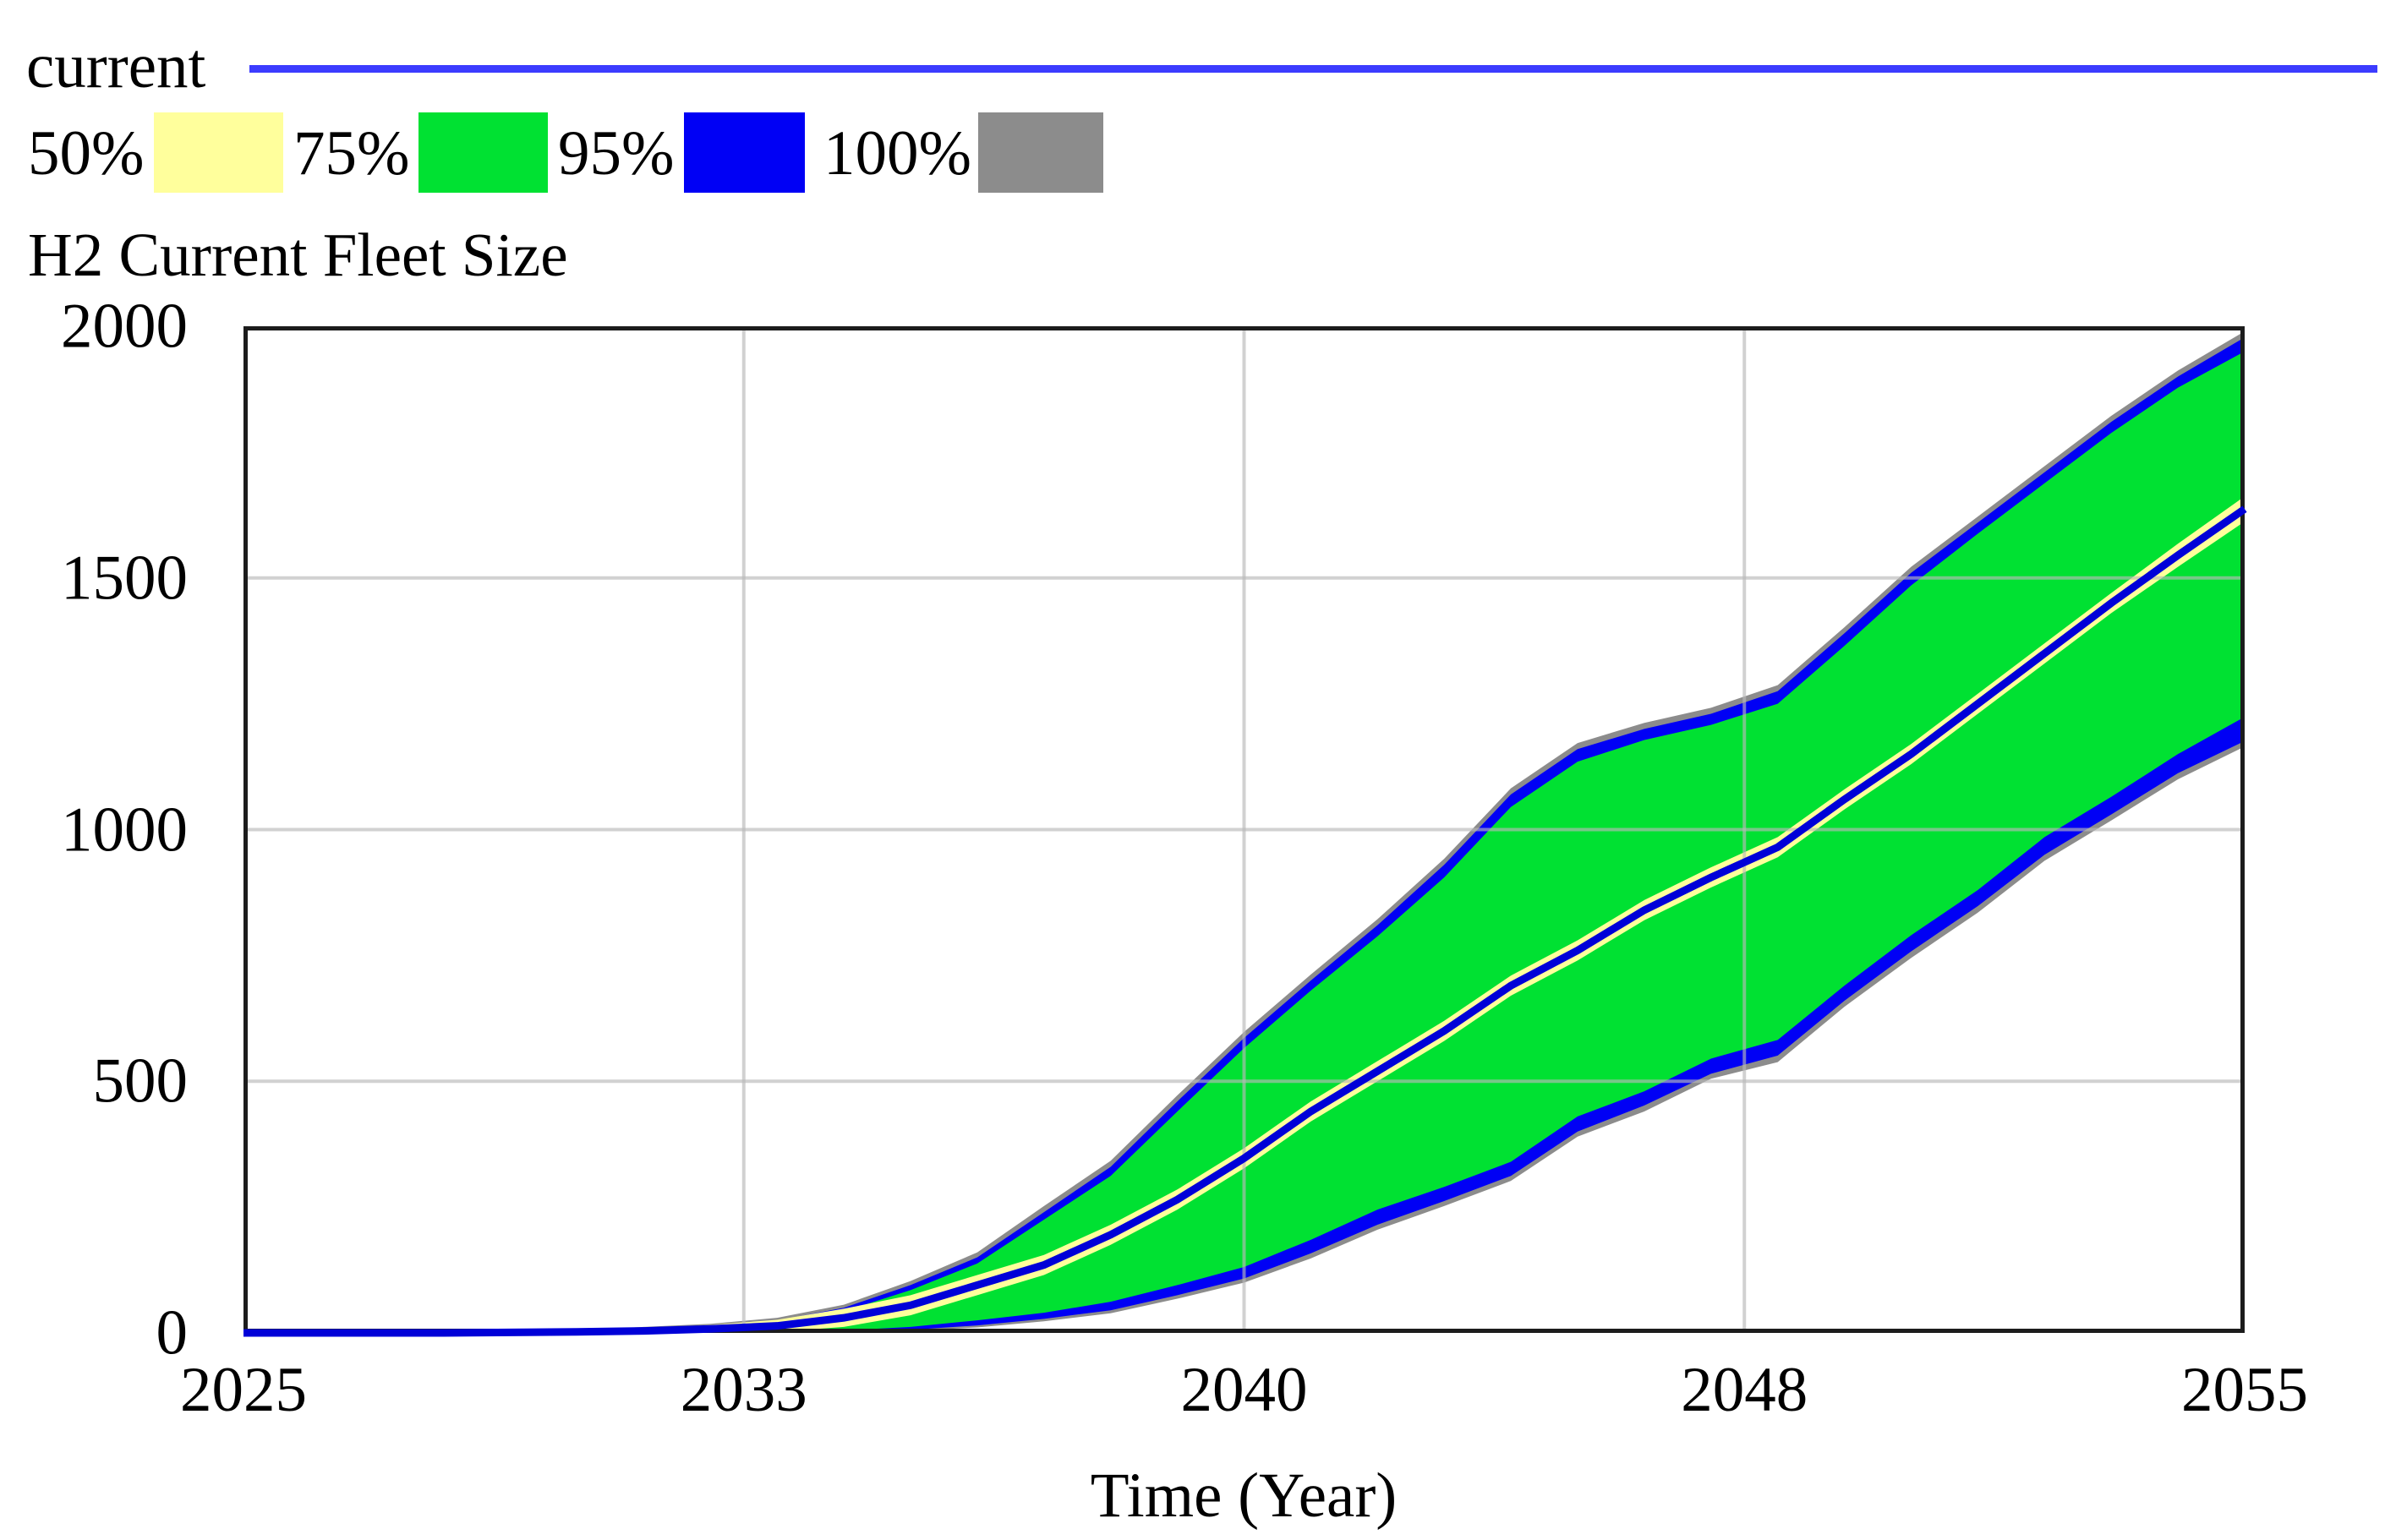 This screenshot has height=1540, width=2385. What do you see at coordinates (116, 66) in the screenshot?
I see `legend-current-label: current` at bounding box center [116, 66].